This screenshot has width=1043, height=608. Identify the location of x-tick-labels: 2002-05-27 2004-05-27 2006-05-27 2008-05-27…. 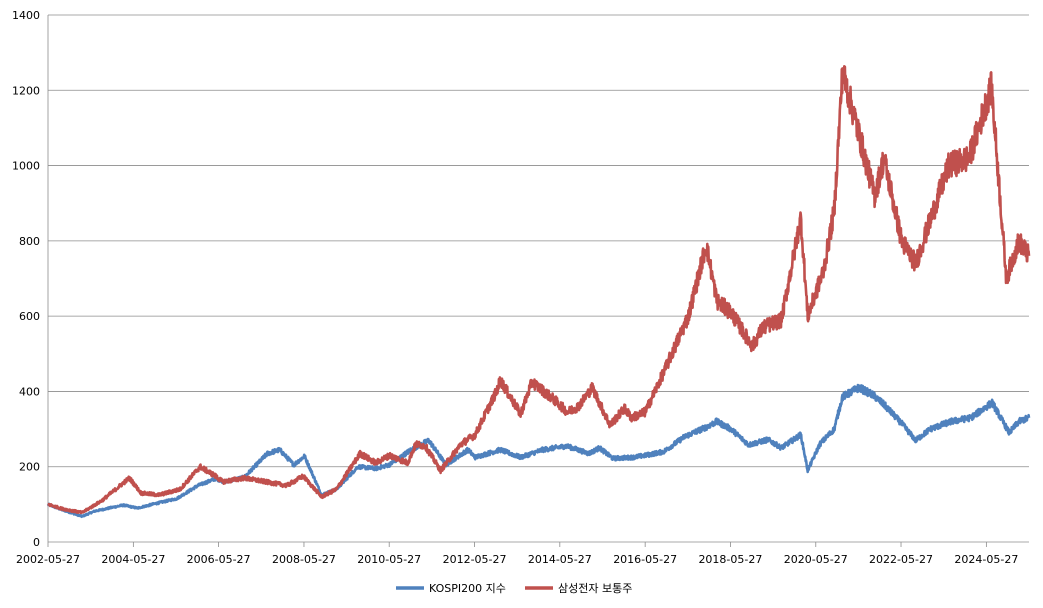
(517, 554).